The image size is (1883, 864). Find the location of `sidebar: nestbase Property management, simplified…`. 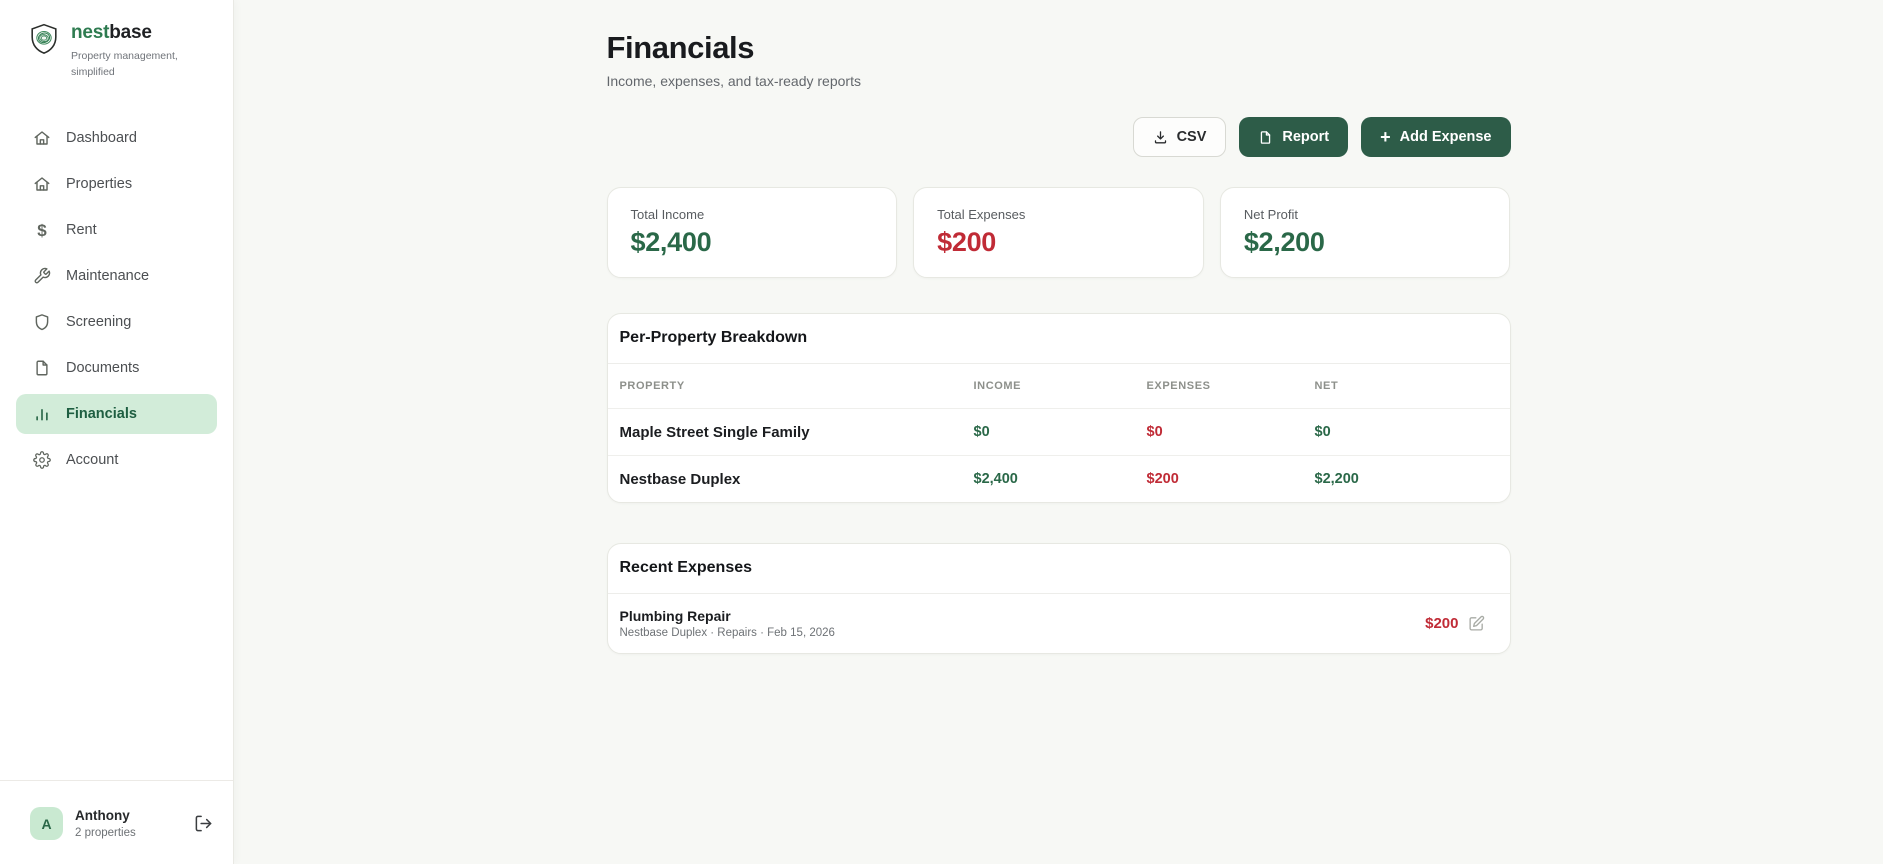

sidebar: nestbase Property management, simplified… is located at coordinates (117, 432).